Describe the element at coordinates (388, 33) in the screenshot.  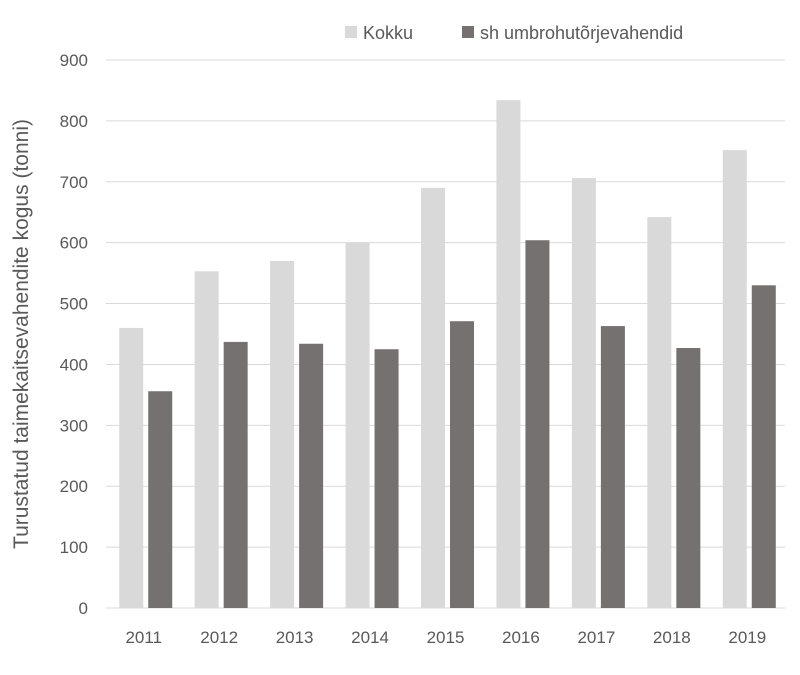
I see `legend-label-kokku: Kokku` at that location.